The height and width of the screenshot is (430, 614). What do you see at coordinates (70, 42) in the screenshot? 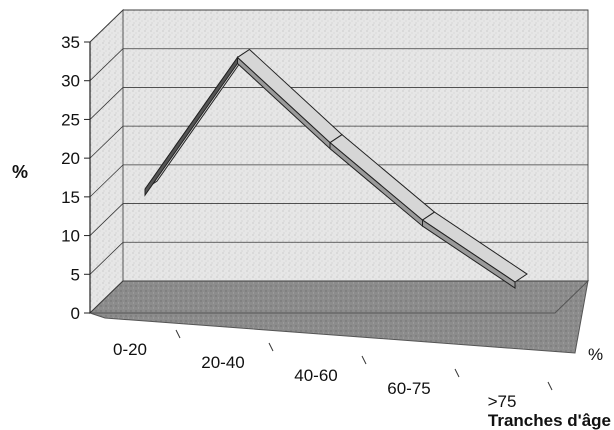
I see `y-tick-label: 35` at bounding box center [70, 42].